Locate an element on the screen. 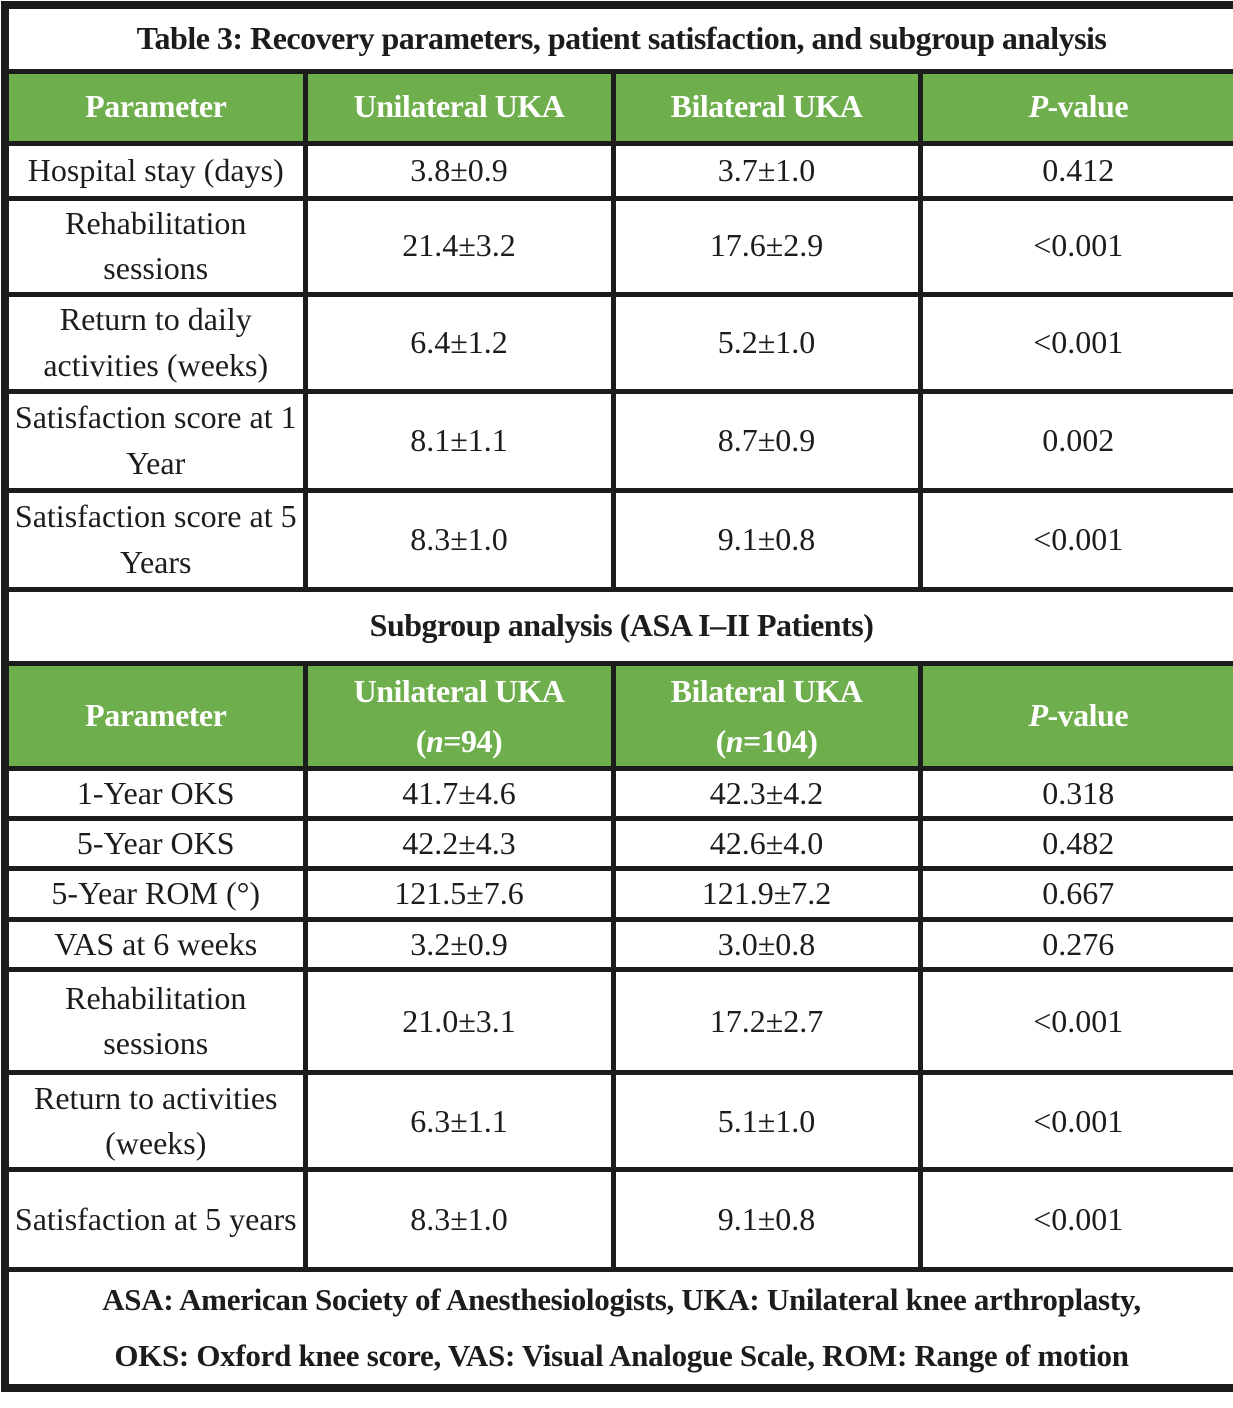  header-line2: (n=94) is located at coordinates (459, 740).